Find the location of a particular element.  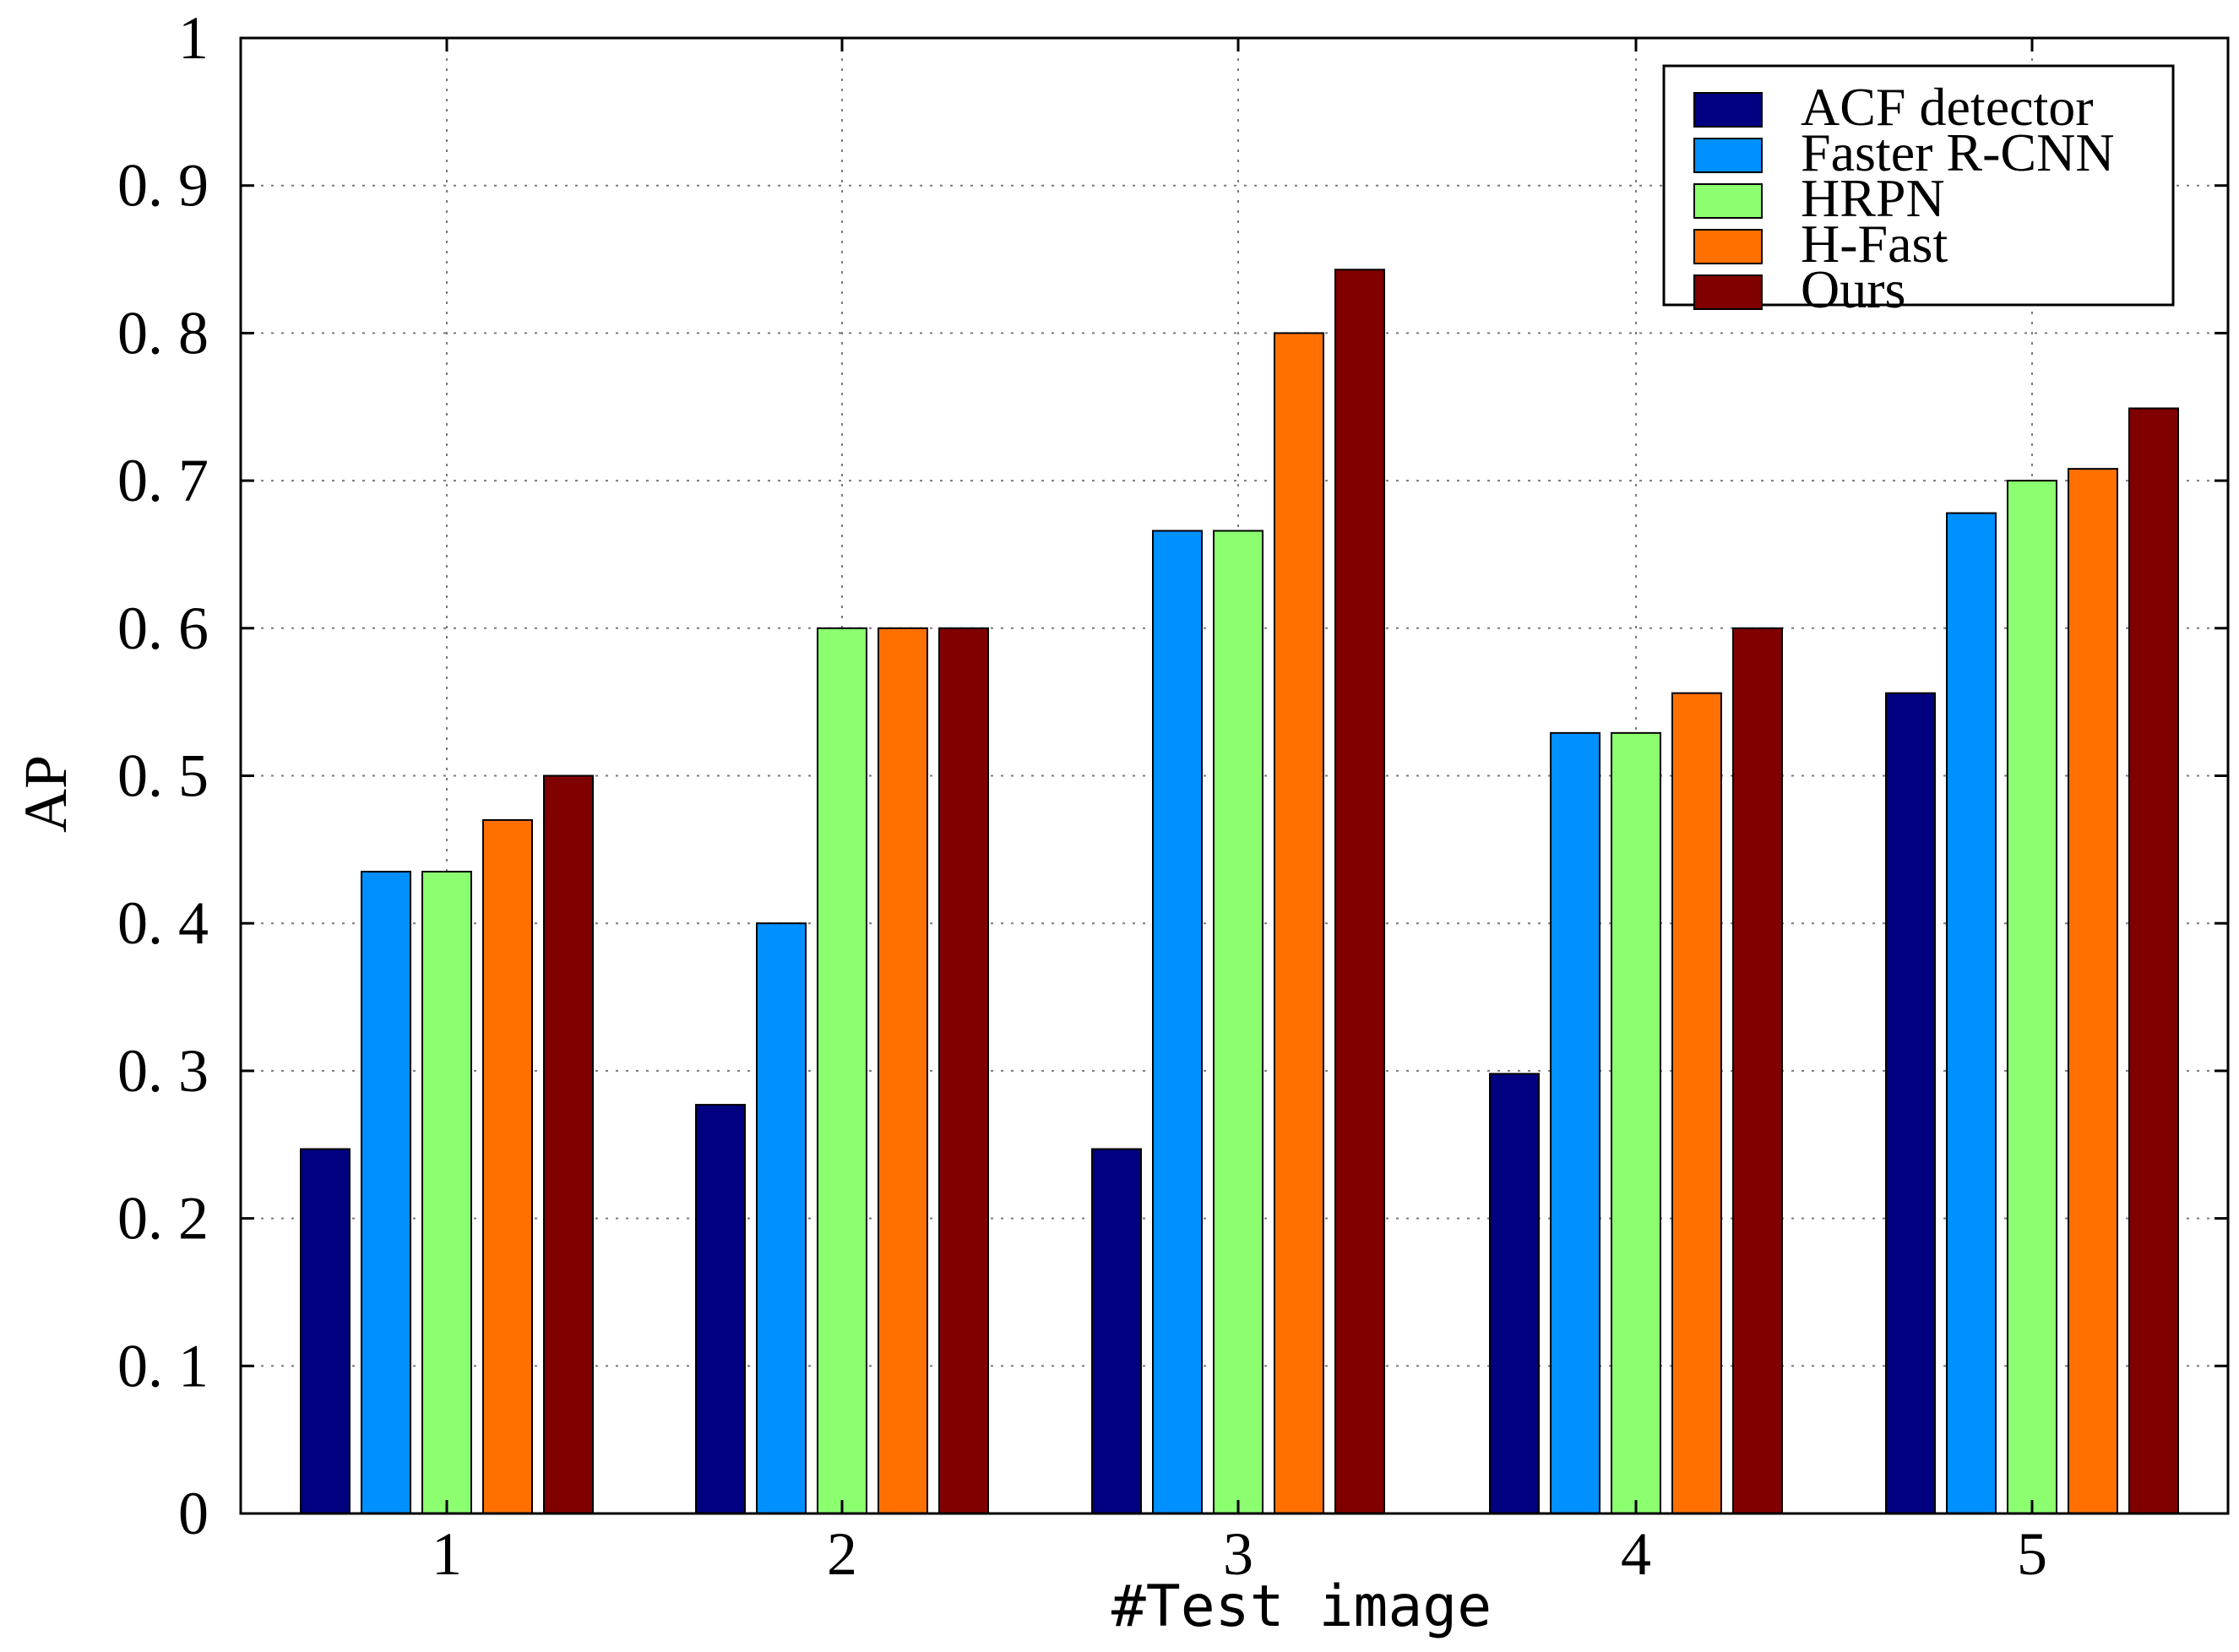

y-tick-label: 0. 7 is located at coordinates (163, 480).